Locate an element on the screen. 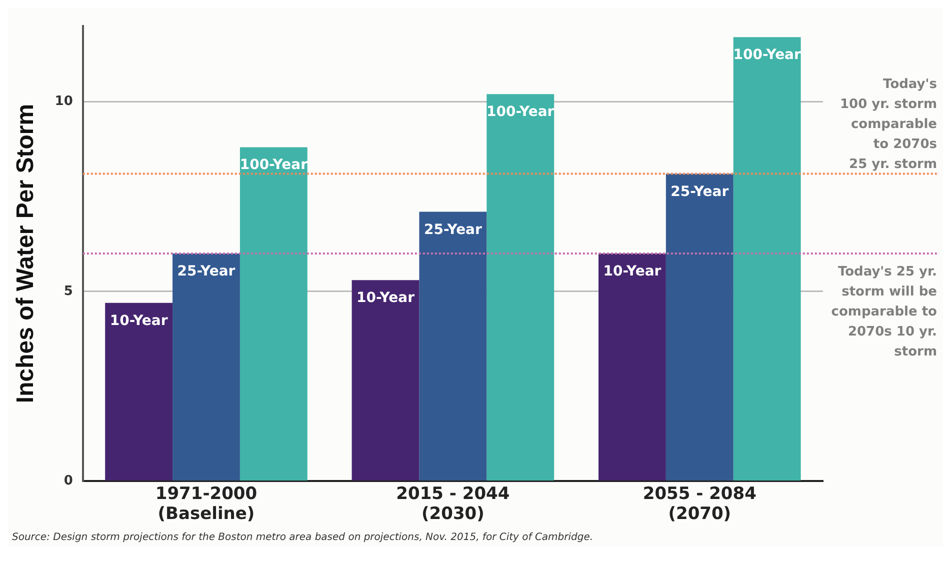 The image size is (951, 577). y-tick-label: 0 is located at coordinates (68, 481).